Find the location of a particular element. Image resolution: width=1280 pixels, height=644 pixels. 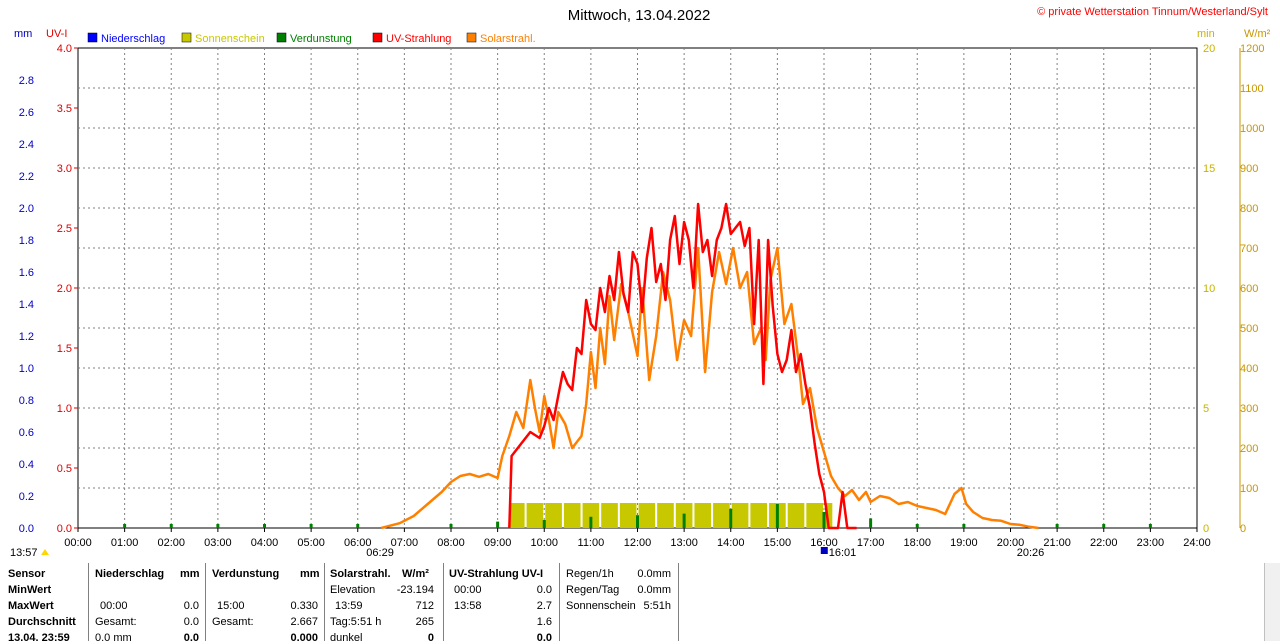

series-verdunstung is located at coordinates (637, 516).